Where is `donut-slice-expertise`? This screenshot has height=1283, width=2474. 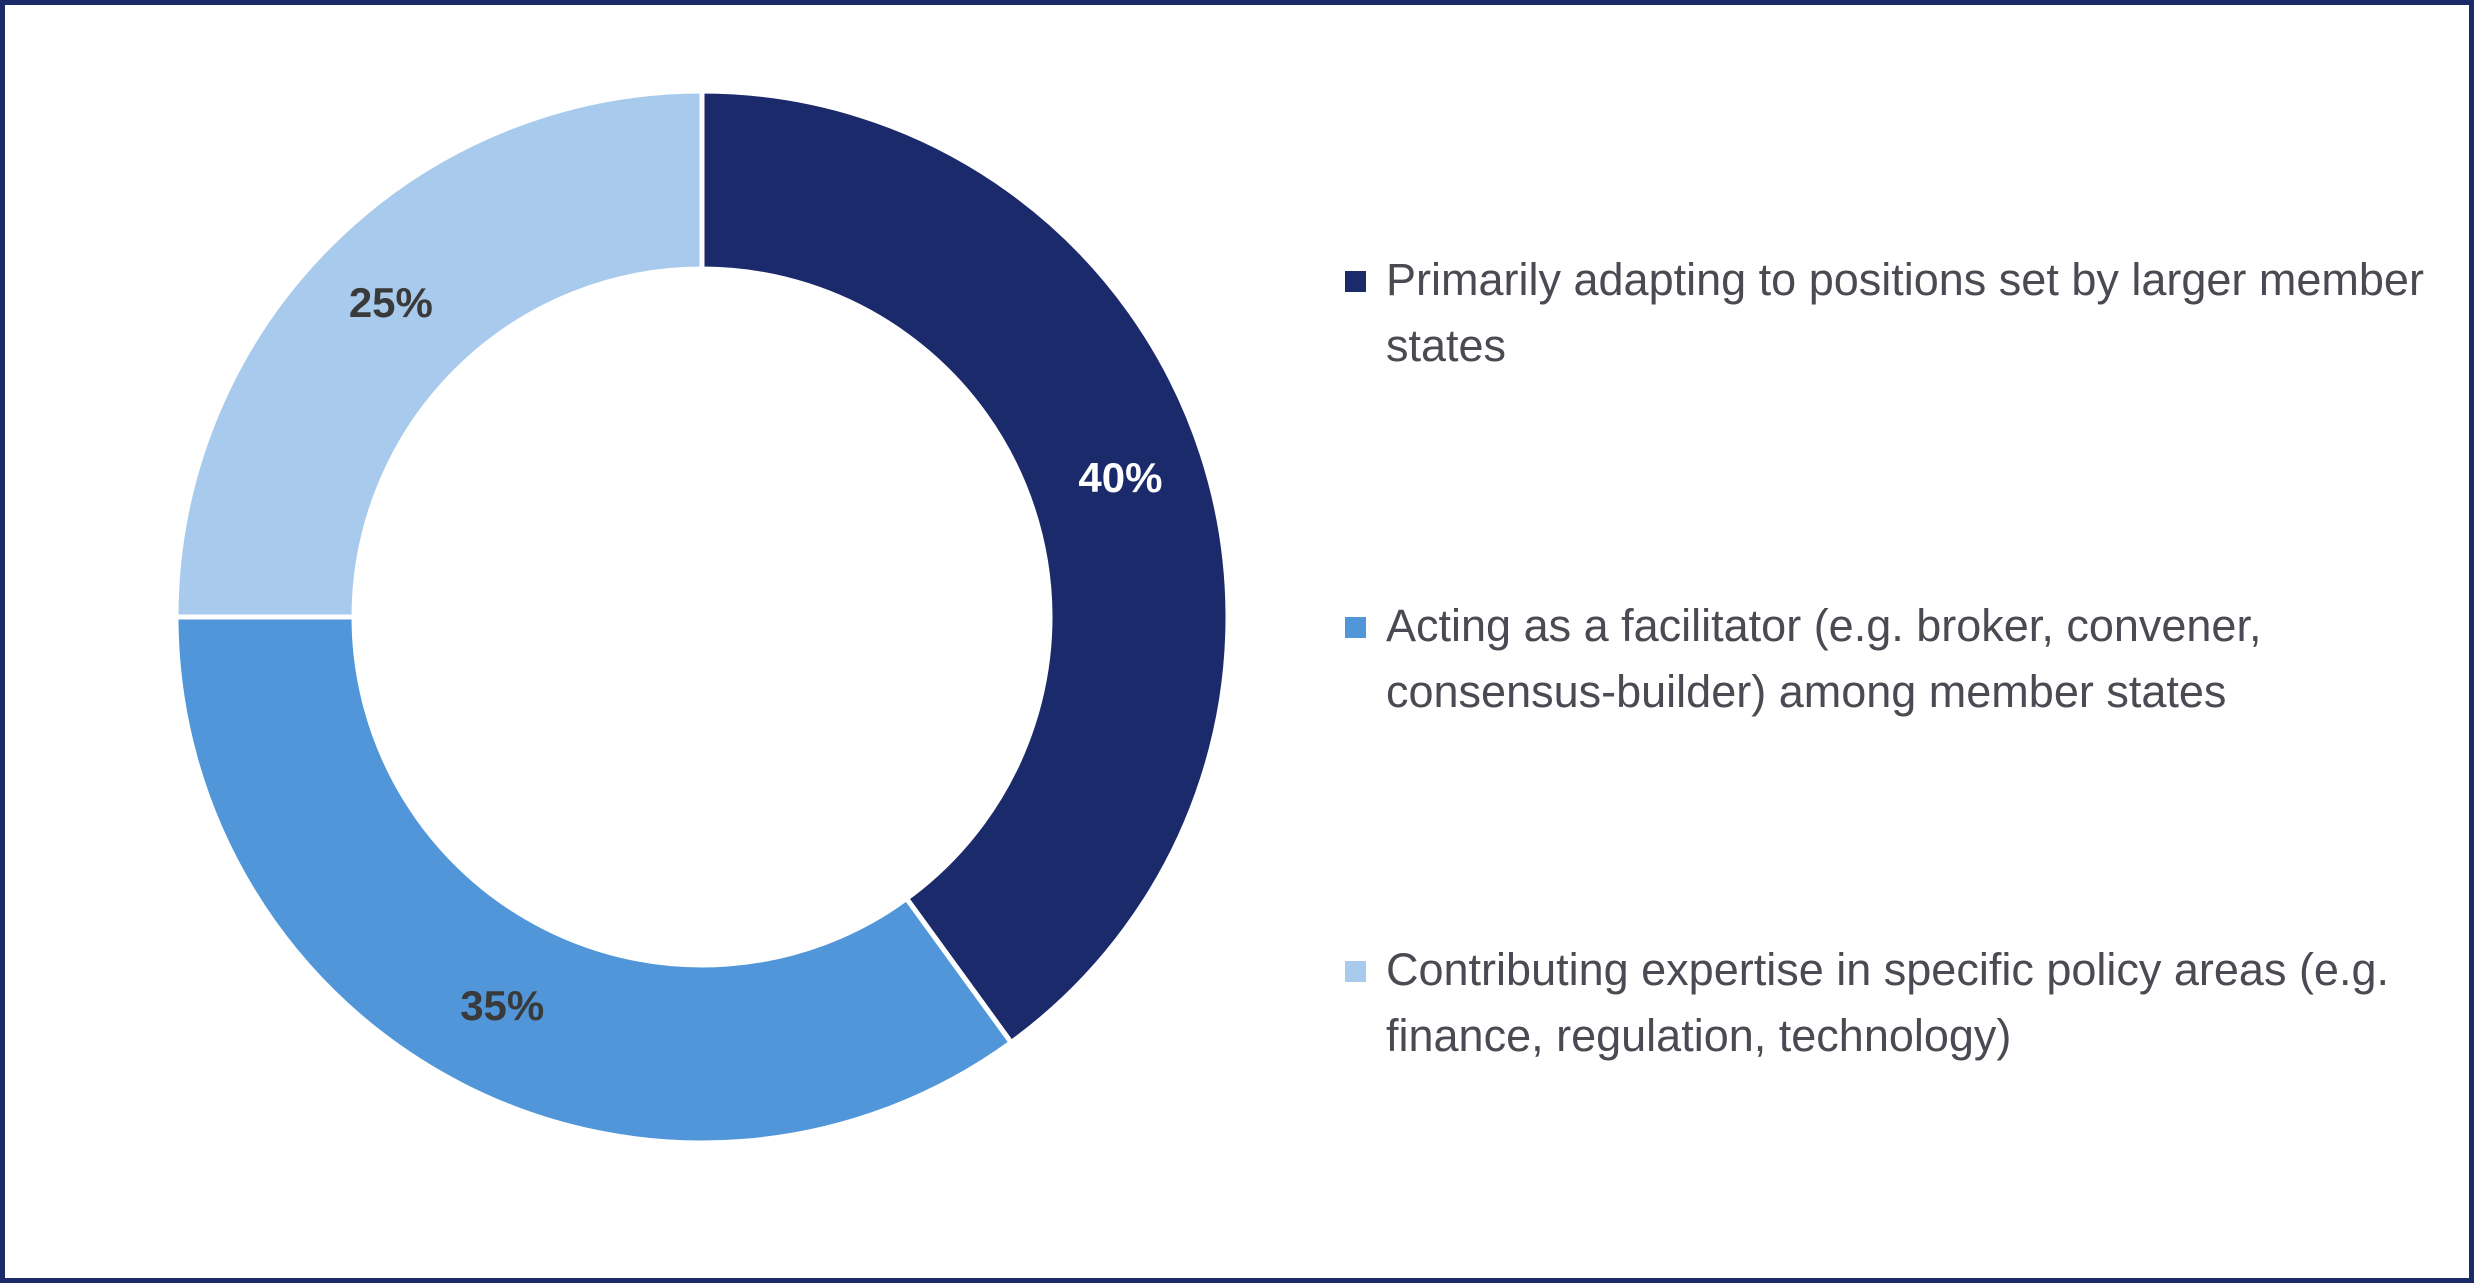
donut-slice-expertise is located at coordinates (439, 354).